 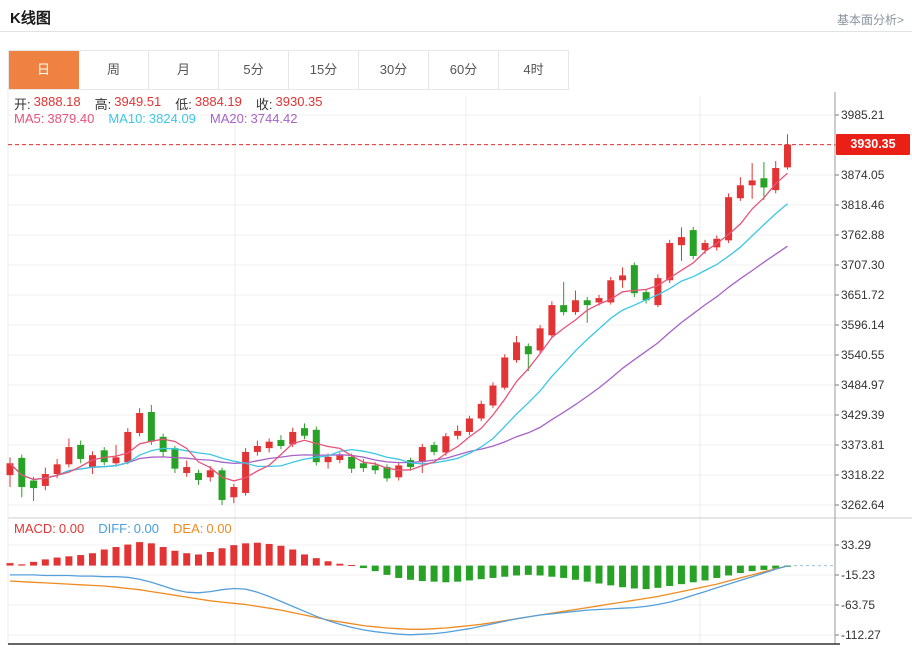 What do you see at coordinates (398, 597) in the screenshot?
I see `dea-line` at bounding box center [398, 597].